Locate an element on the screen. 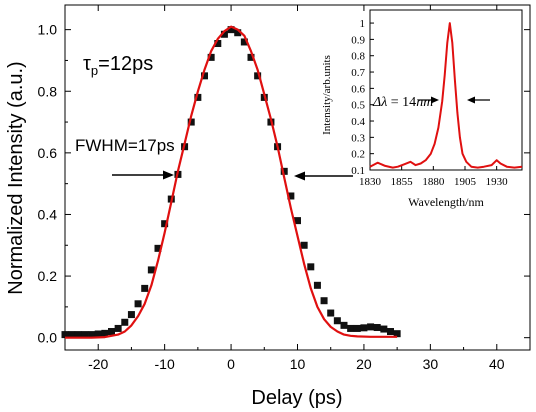 The height and width of the screenshot is (412, 536). inset-y-tick-label: 0.9 is located at coordinates (358, 40).